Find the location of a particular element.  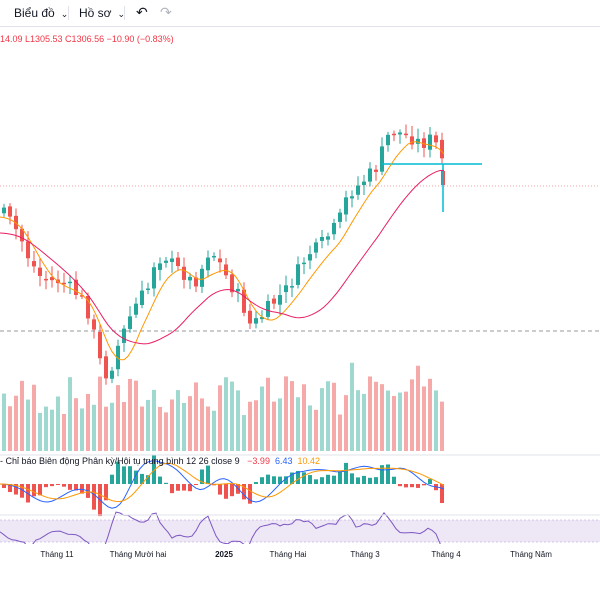

macd-line is located at coordinates (222, 484).